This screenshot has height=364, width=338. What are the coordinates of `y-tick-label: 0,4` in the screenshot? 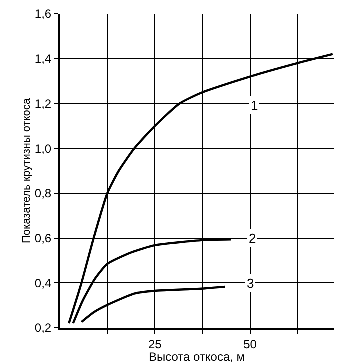 It's located at (43, 283).